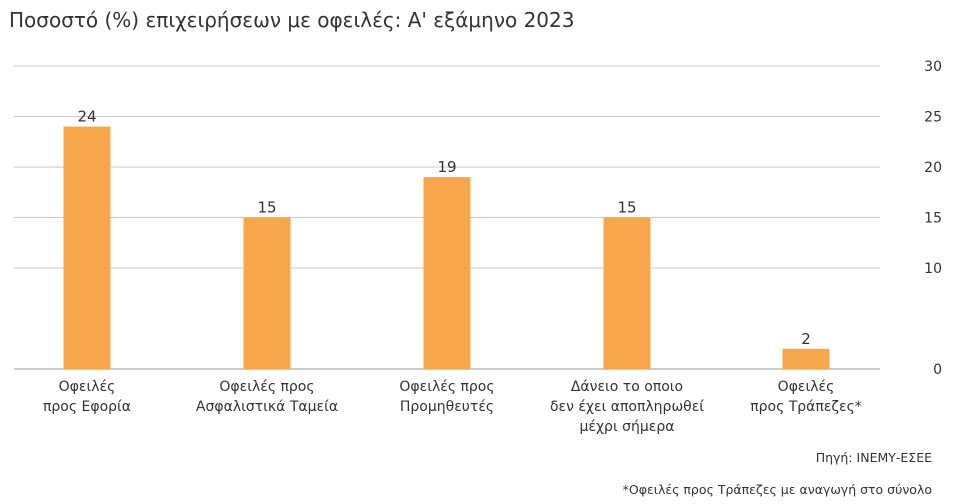 The height and width of the screenshot is (504, 960). What do you see at coordinates (87, 407) in the screenshot?
I see `x-tick-label: προς Εφορία` at bounding box center [87, 407].